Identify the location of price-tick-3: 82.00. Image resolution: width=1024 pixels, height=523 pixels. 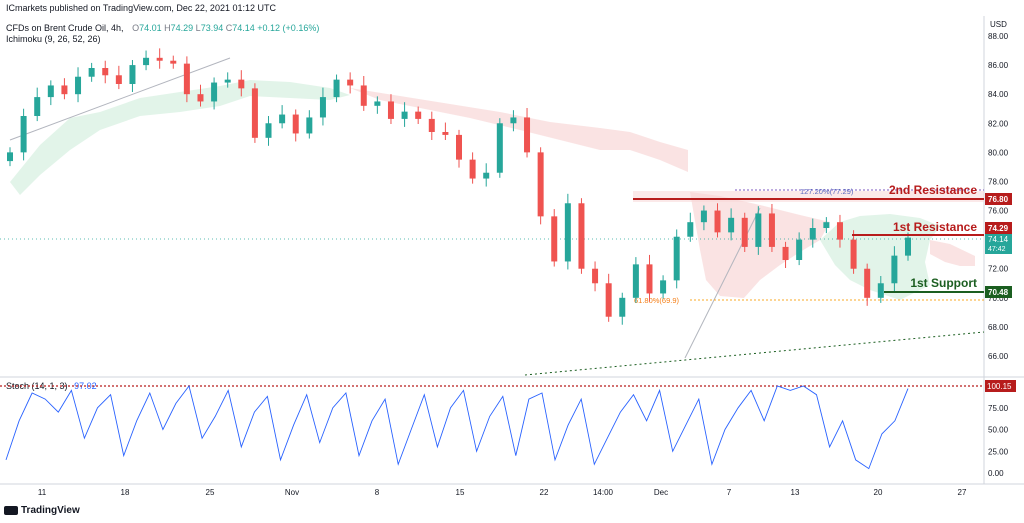
(998, 123).